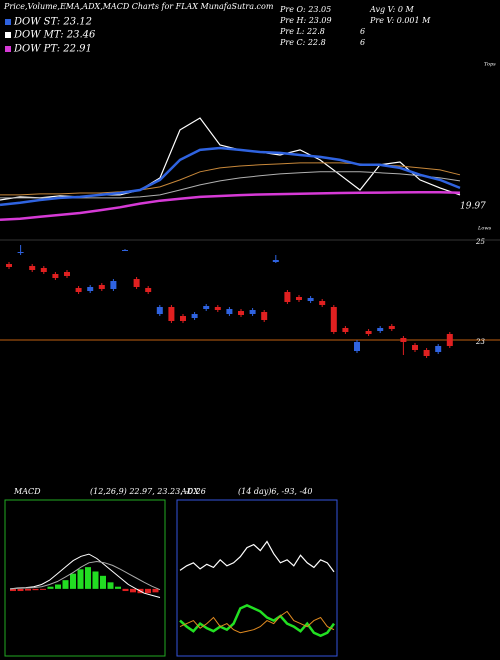 The height and width of the screenshot is (660, 500). What do you see at coordinates (391, 9) in the screenshot?
I see `info: Avg V: 0 M` at bounding box center [391, 9].